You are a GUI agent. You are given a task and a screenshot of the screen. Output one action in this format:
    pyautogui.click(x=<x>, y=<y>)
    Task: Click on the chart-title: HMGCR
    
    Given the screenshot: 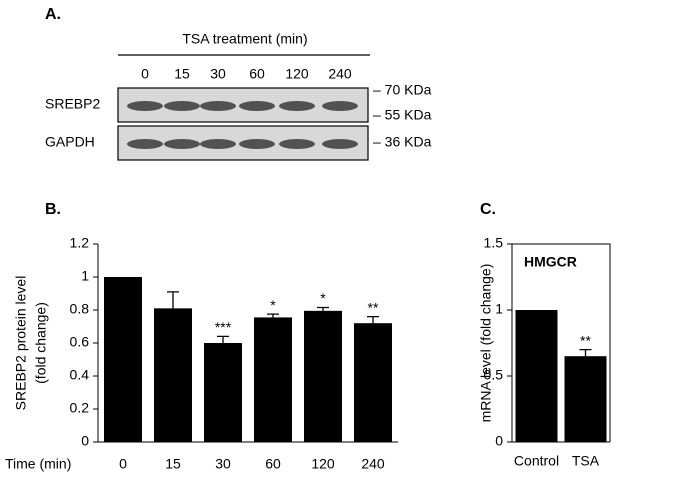 What is the action you would take?
    pyautogui.click(x=550, y=262)
    